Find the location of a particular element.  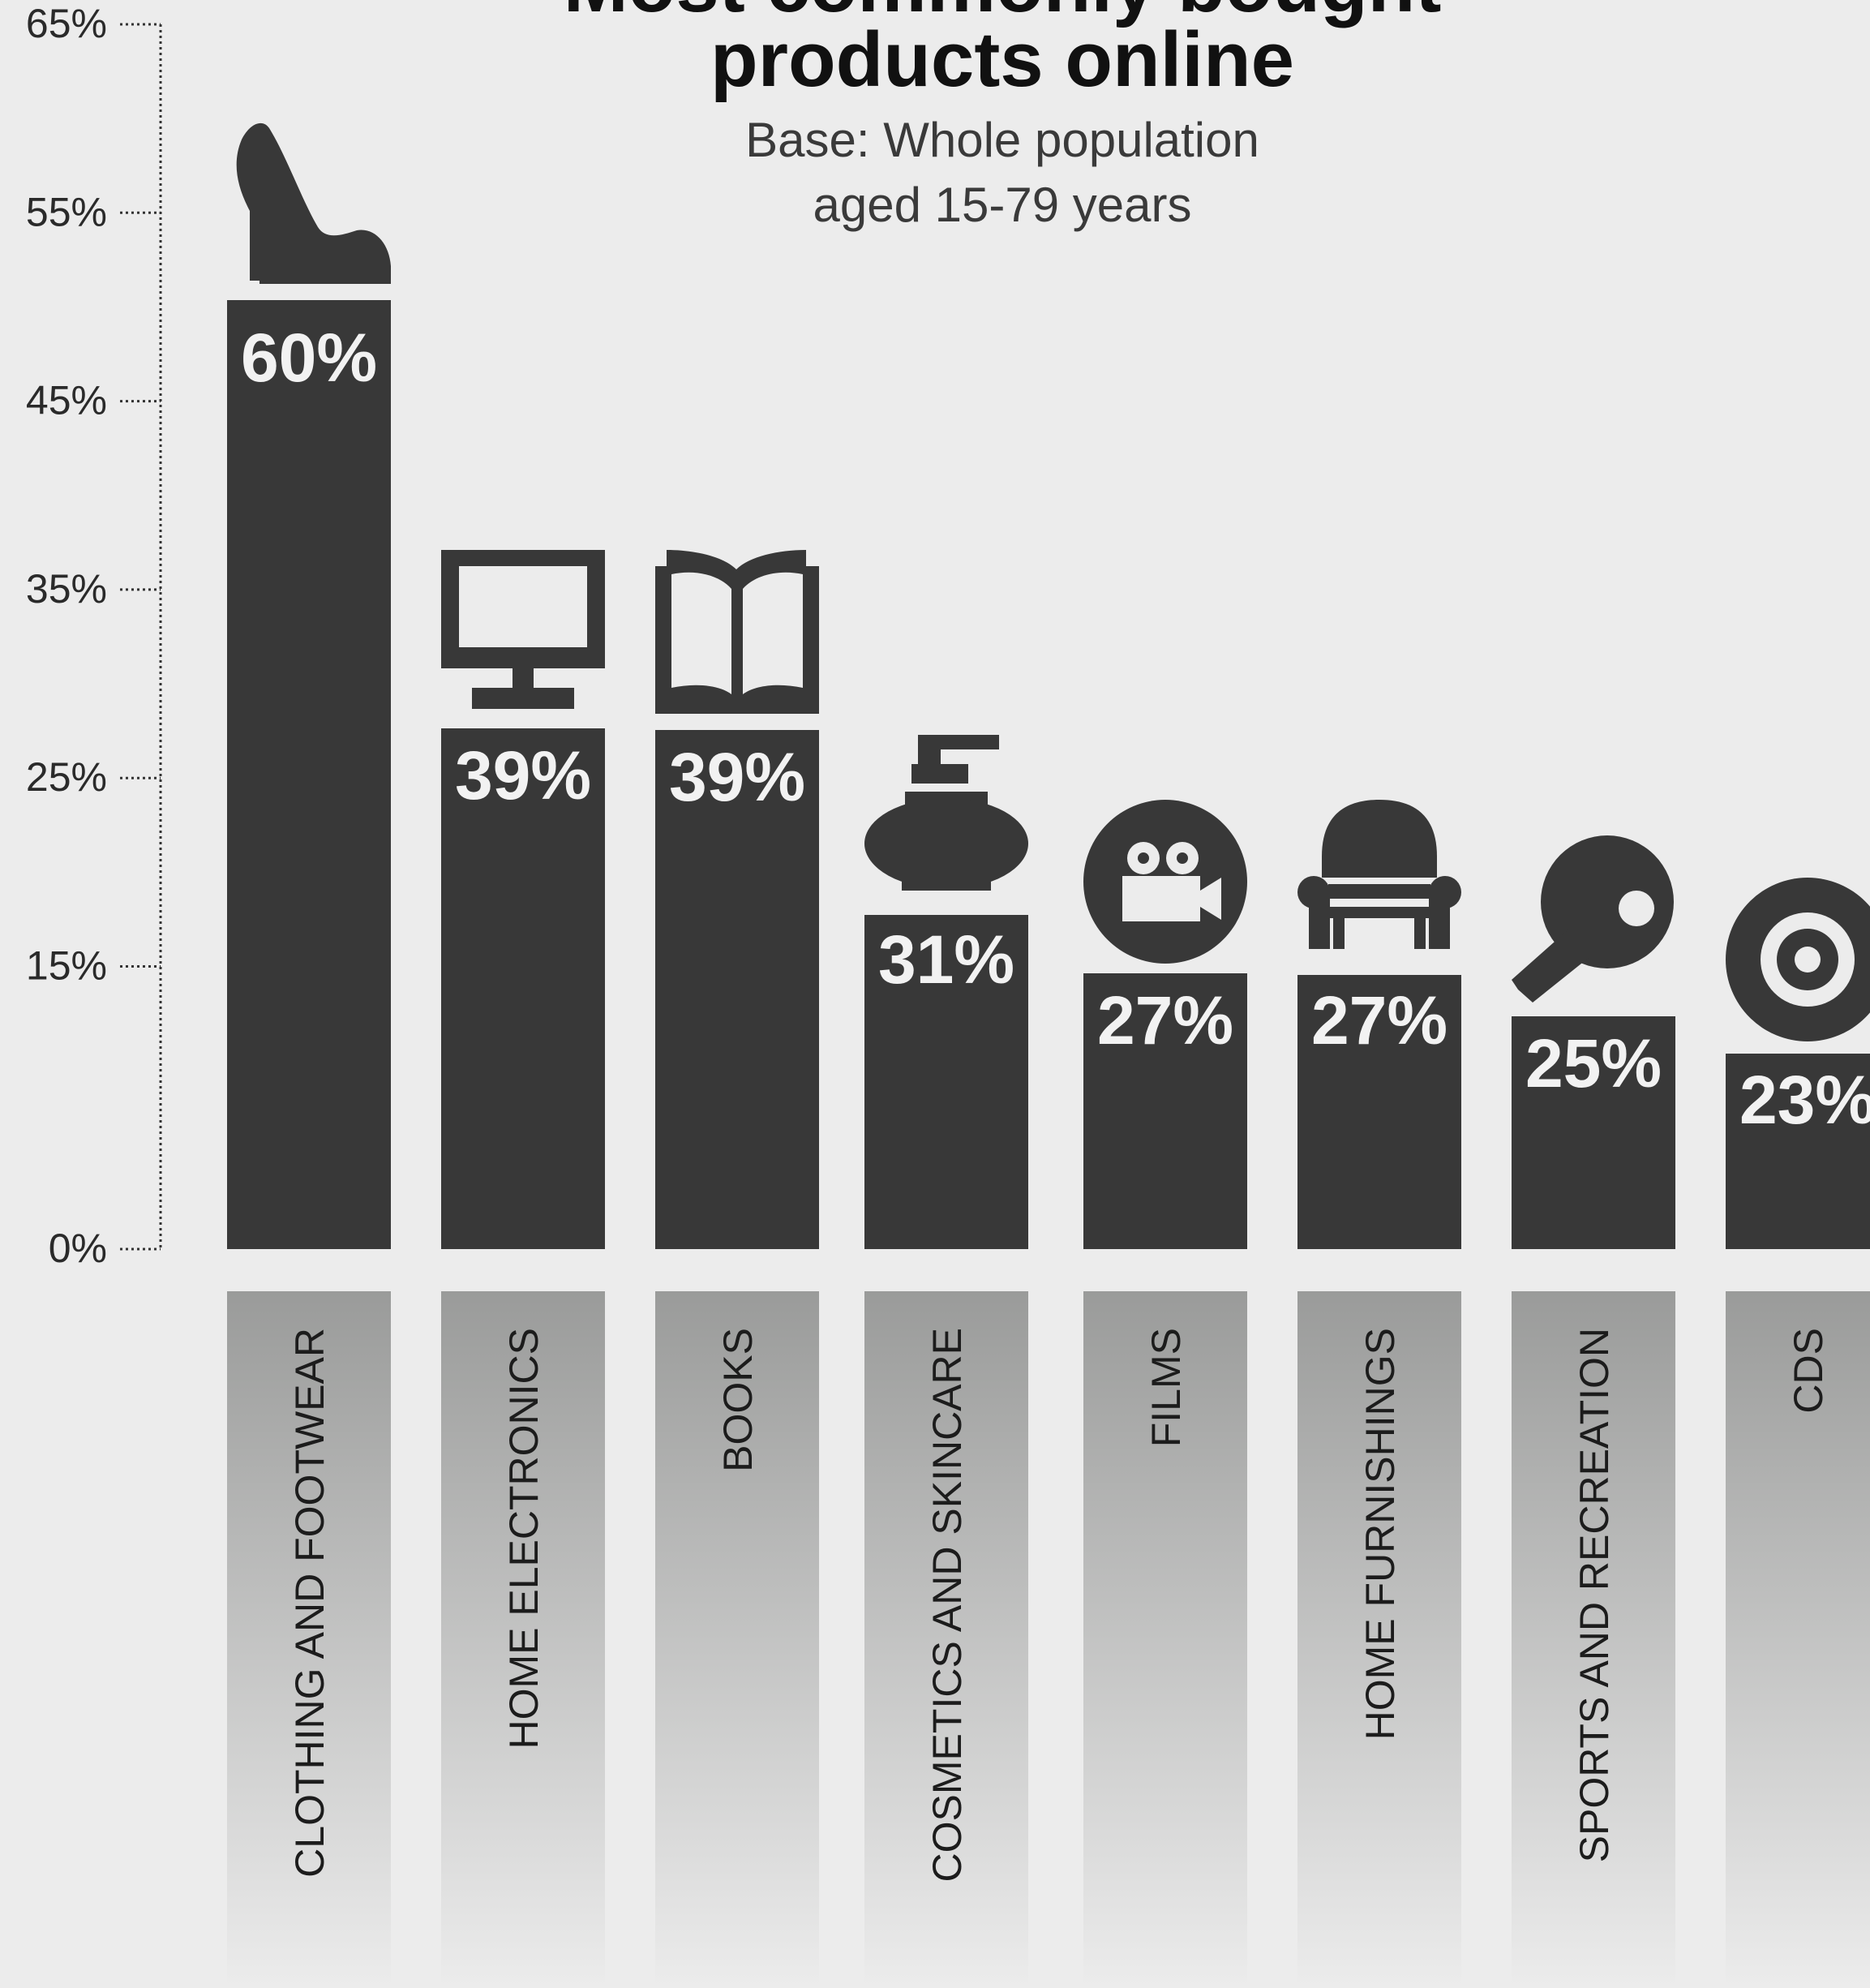

y-tick-label: 0% is located at coordinates (78, 1248).